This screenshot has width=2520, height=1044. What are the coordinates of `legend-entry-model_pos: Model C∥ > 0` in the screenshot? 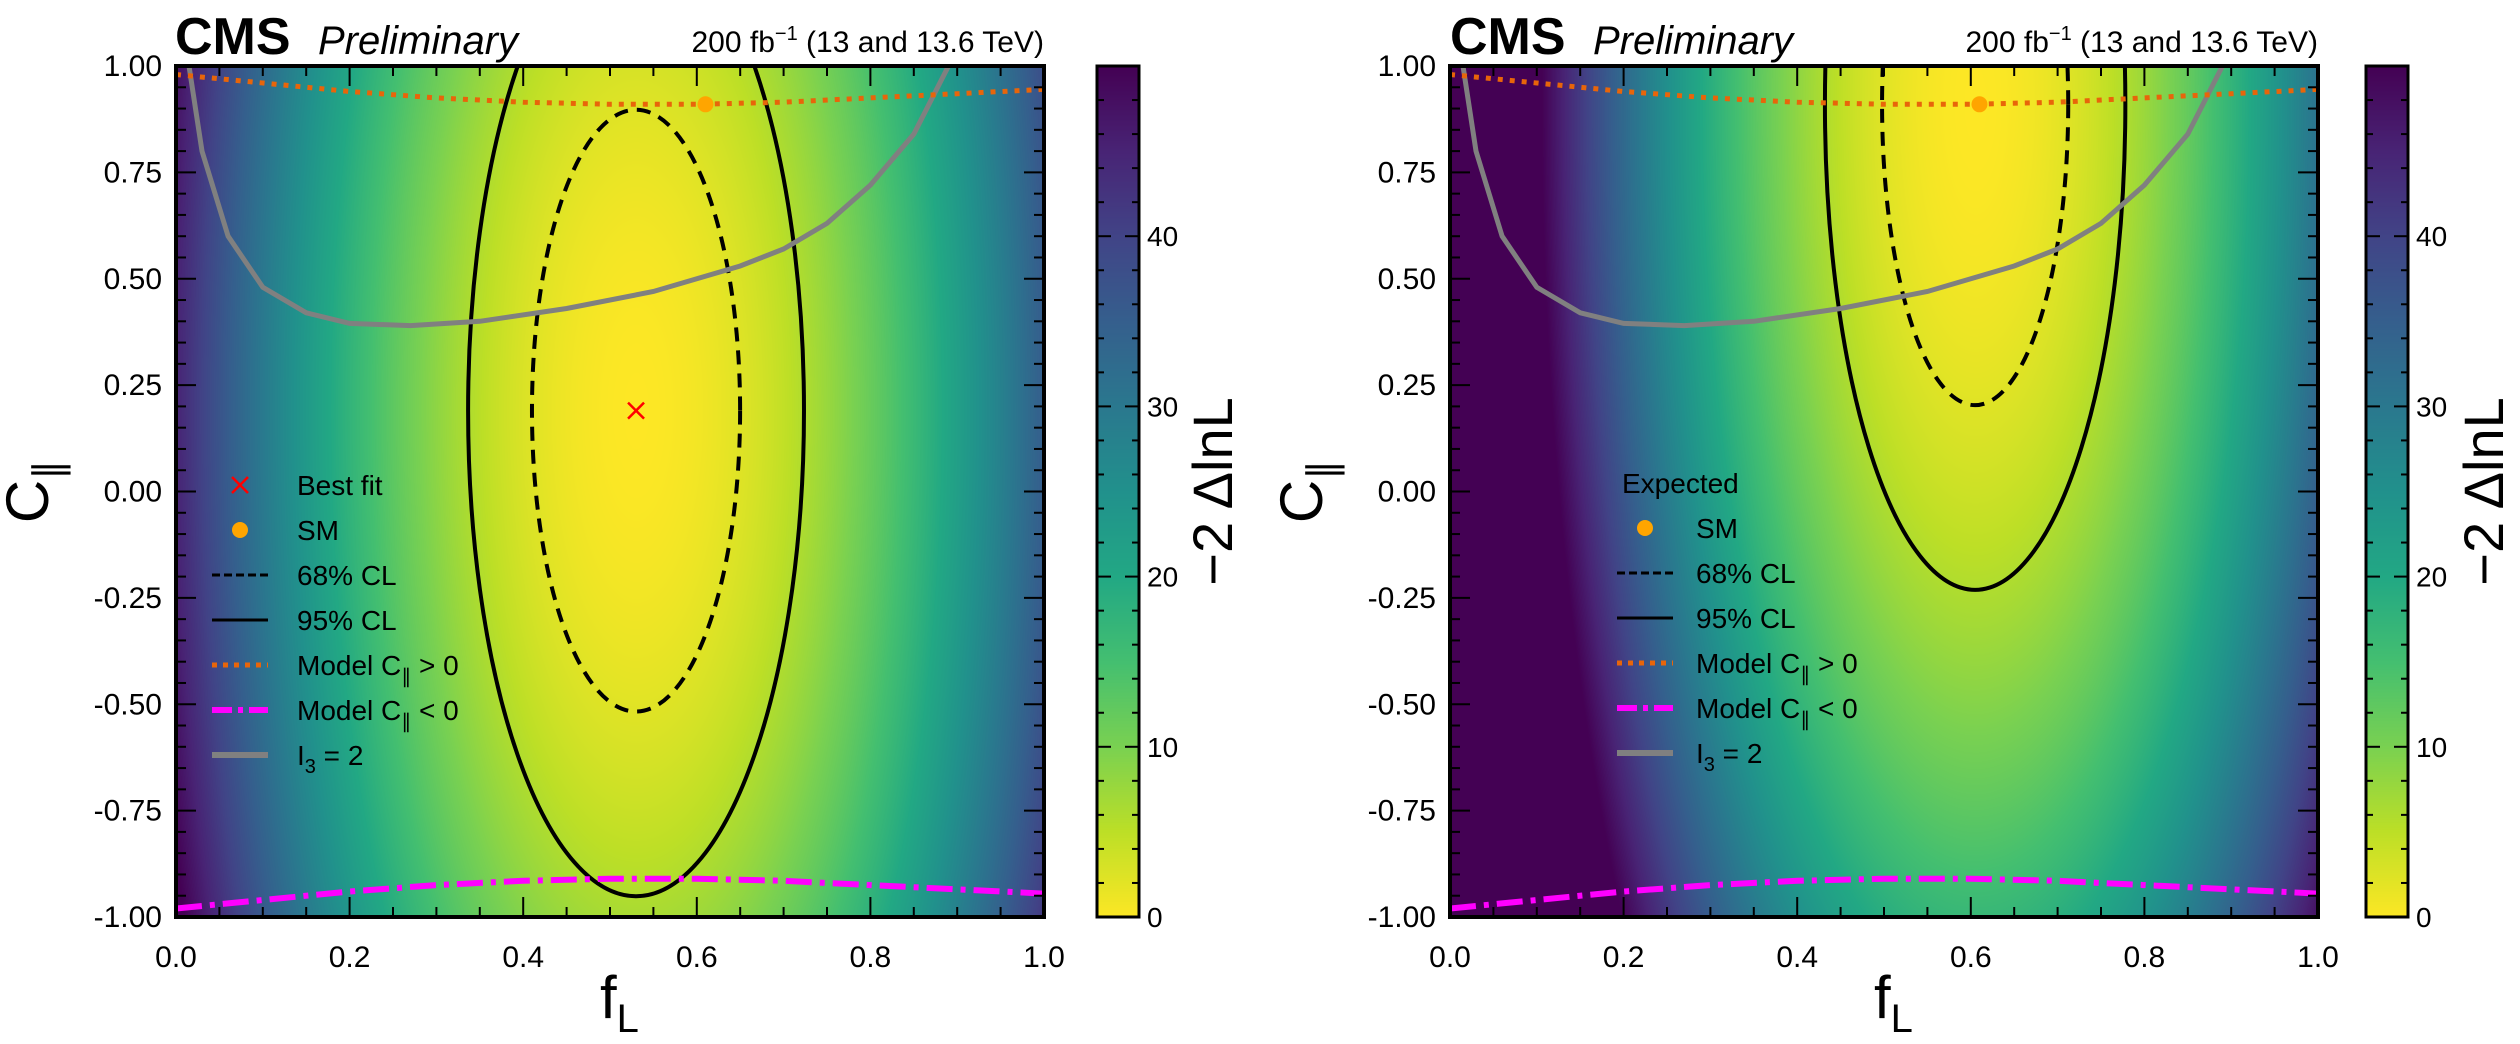 It's located at (335, 669).